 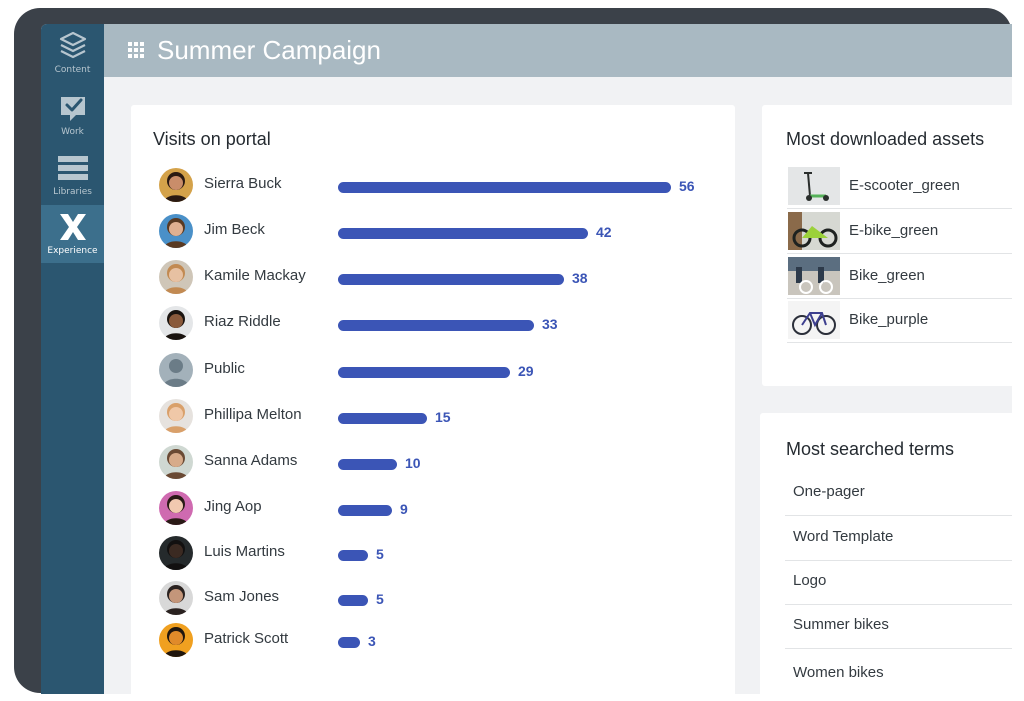 I want to click on term-label: Word Template, so click(x=843, y=536).